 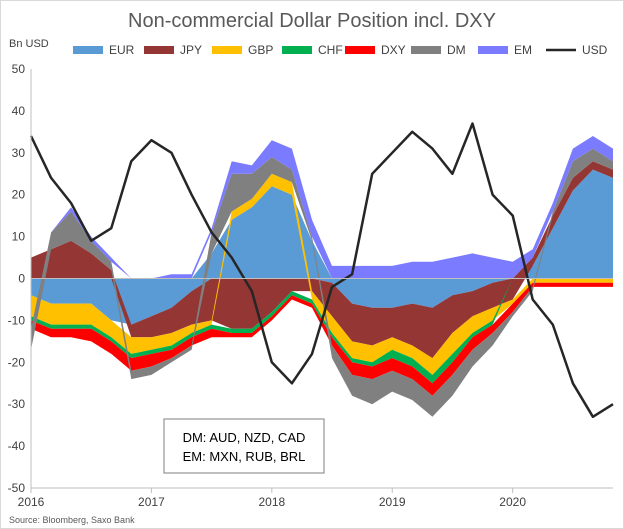 What do you see at coordinates (330, 50) in the screenshot?
I see `legend-label: CHF` at bounding box center [330, 50].